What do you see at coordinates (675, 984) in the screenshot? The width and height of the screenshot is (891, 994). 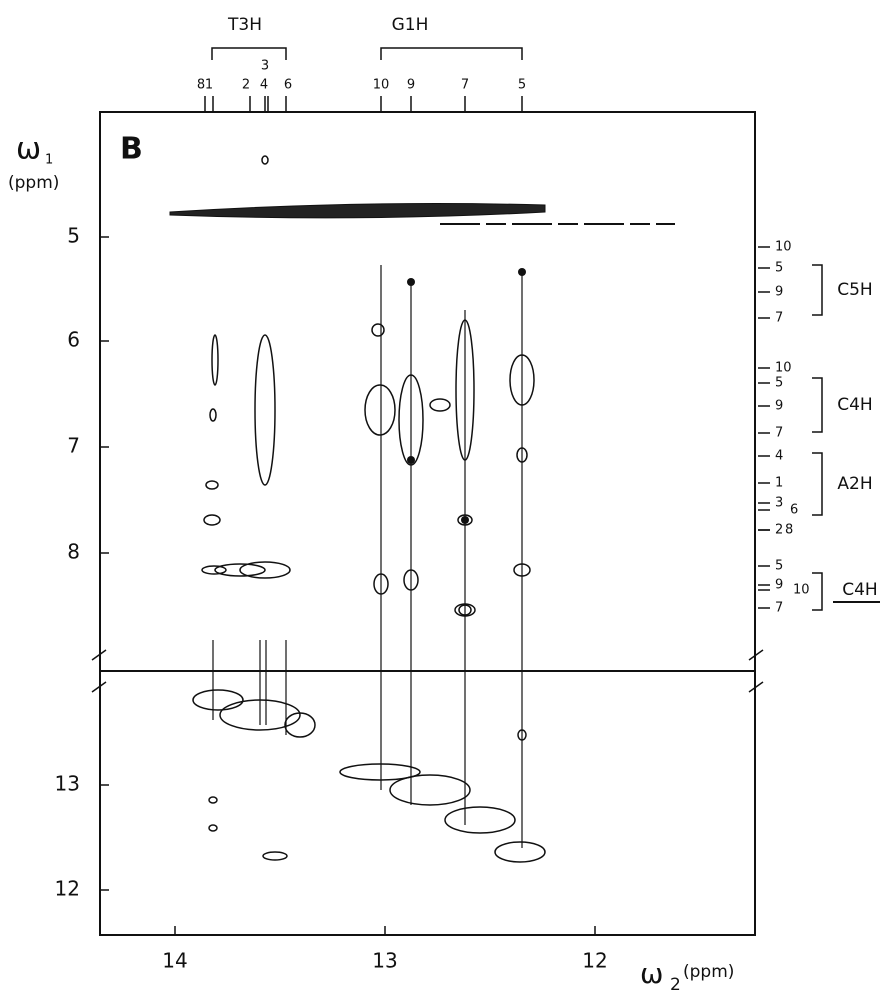 I see `x-axis-subscript: 2` at bounding box center [675, 984].